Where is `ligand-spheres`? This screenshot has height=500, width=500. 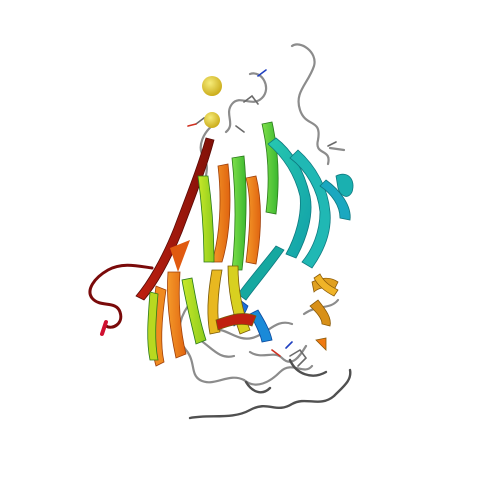 ligand-spheres is located at coordinates (212, 102).